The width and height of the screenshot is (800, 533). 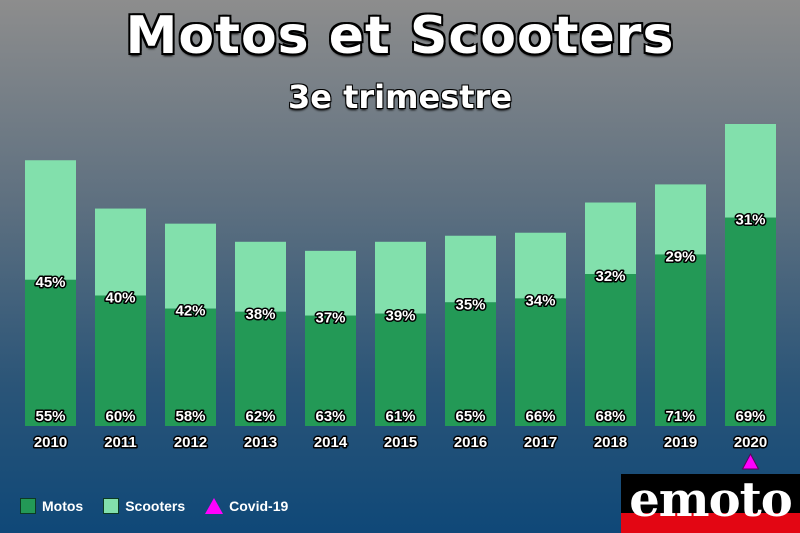 I want to click on x-tick-2012: 2012, so click(x=190, y=442).